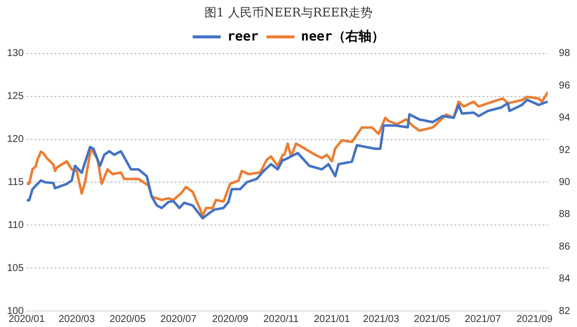 This screenshot has width=577, height=327. Describe the element at coordinates (564, 214) in the screenshot. I see `y2-tick-label: 88` at that location.